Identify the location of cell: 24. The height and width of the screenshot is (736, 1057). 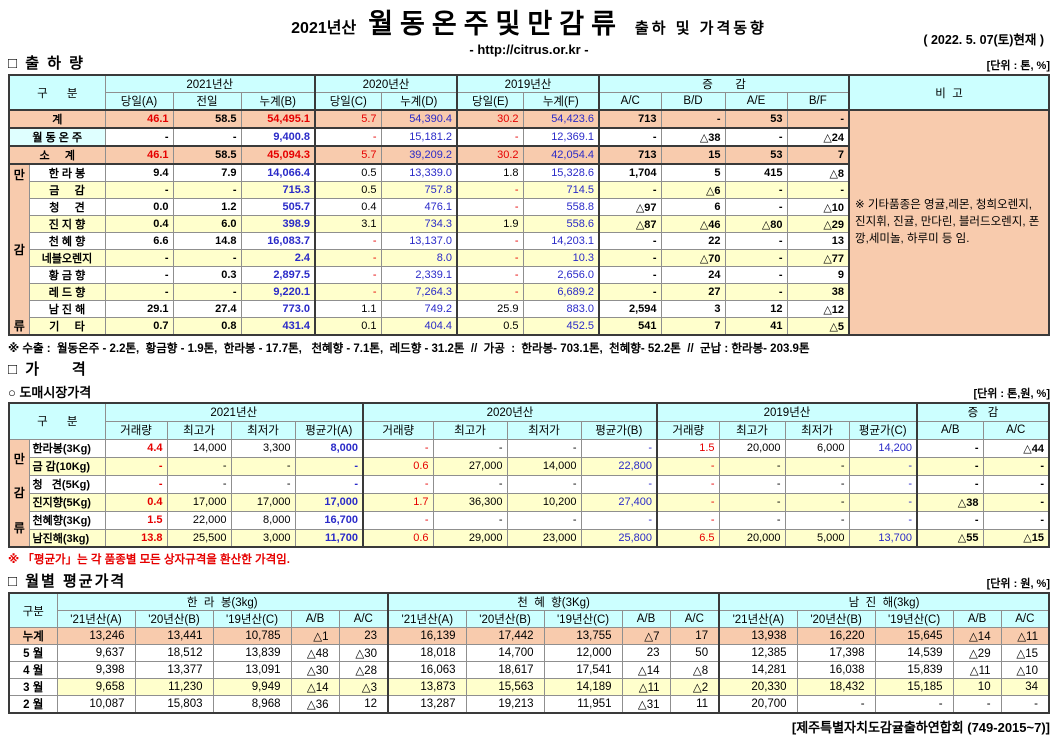
(693, 275).